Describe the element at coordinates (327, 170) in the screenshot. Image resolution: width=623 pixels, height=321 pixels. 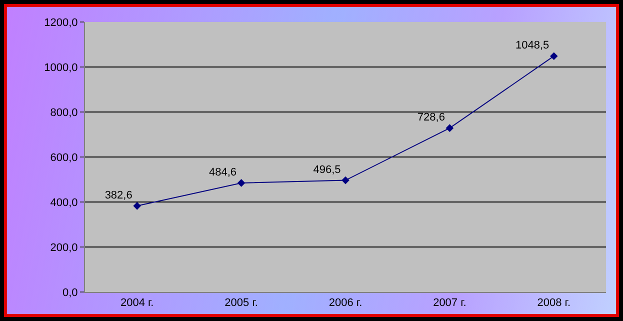
I see `data-label: 496,5` at that location.